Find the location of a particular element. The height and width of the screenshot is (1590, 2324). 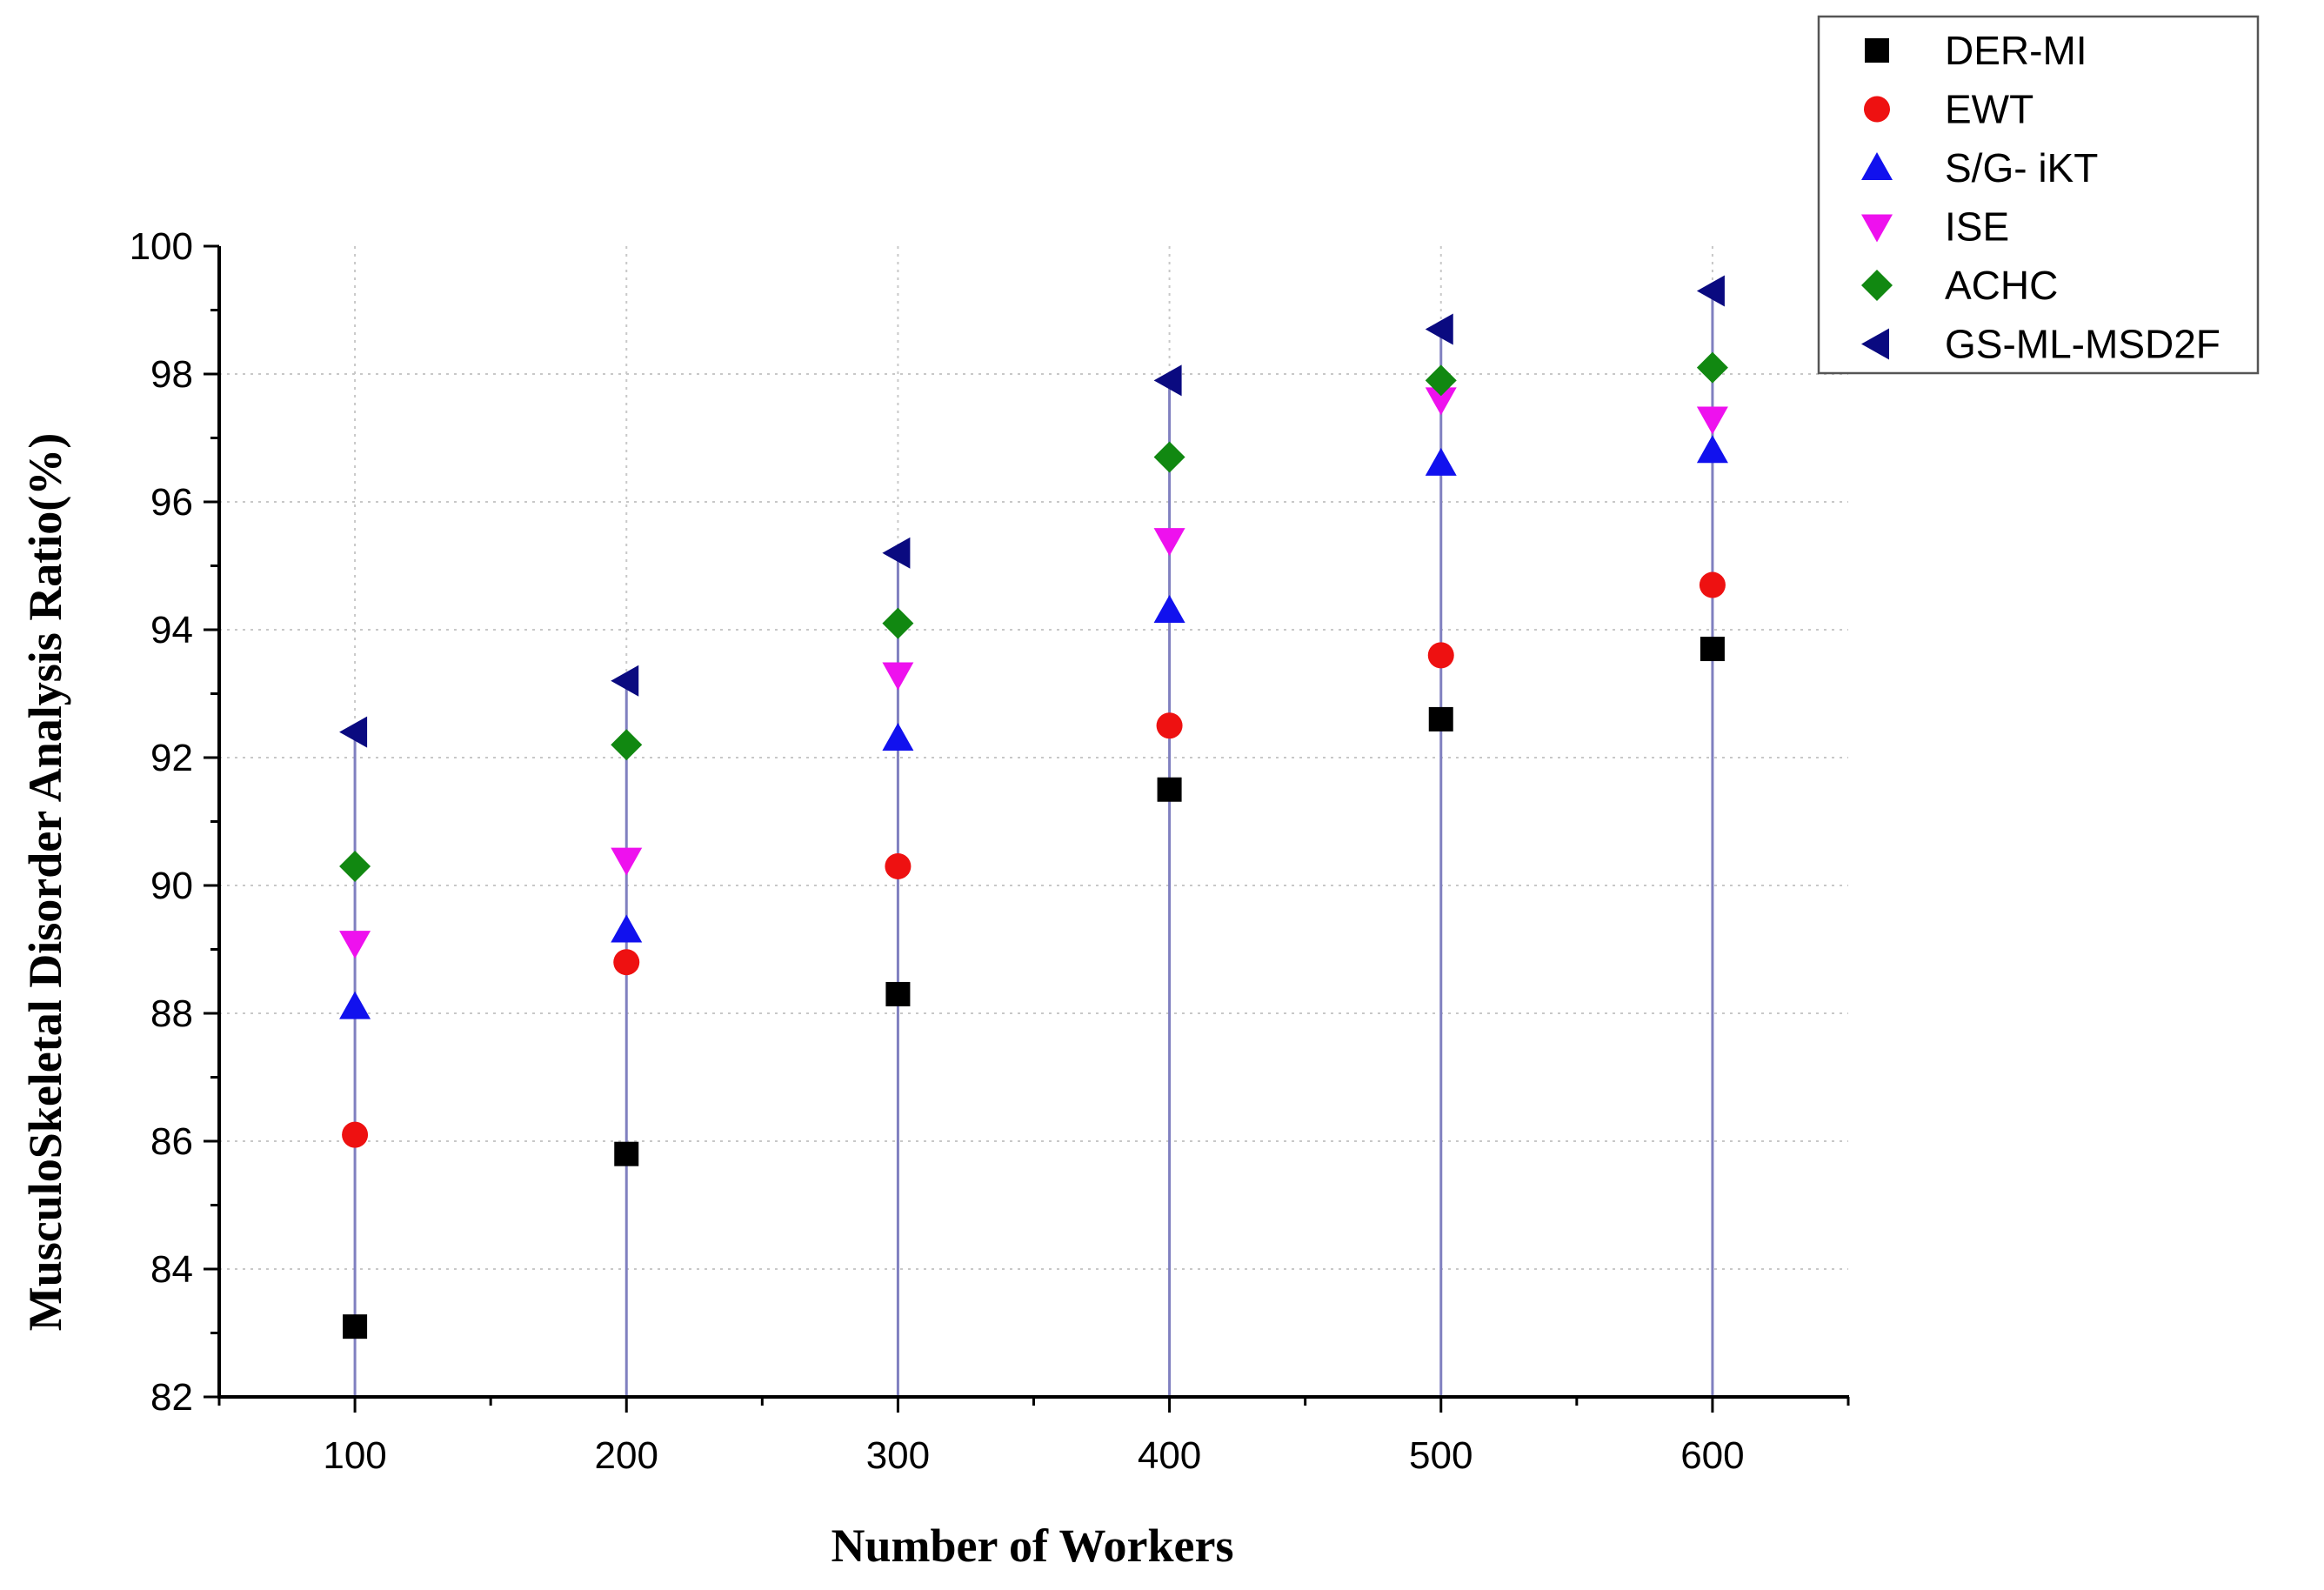

legend-item-s-g-ikt: S/G- iKT is located at coordinates (1979, 167).